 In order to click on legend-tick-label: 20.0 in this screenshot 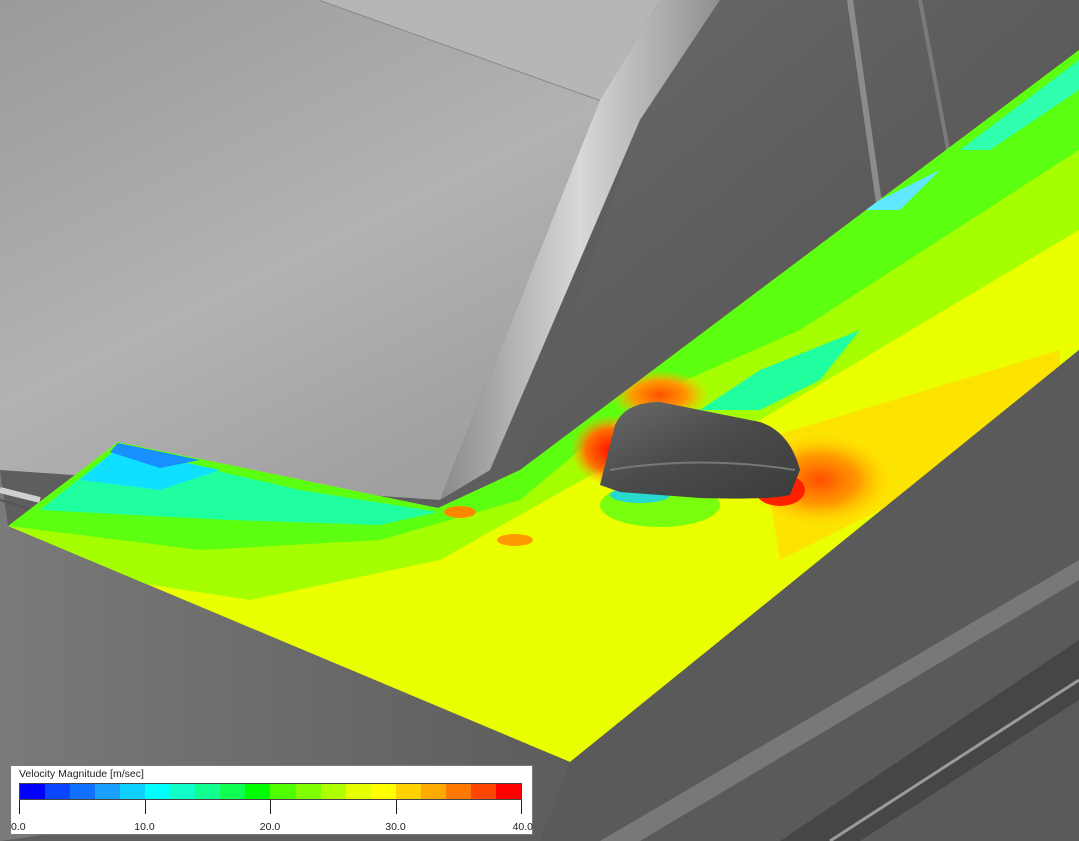, I will do `click(270, 827)`.